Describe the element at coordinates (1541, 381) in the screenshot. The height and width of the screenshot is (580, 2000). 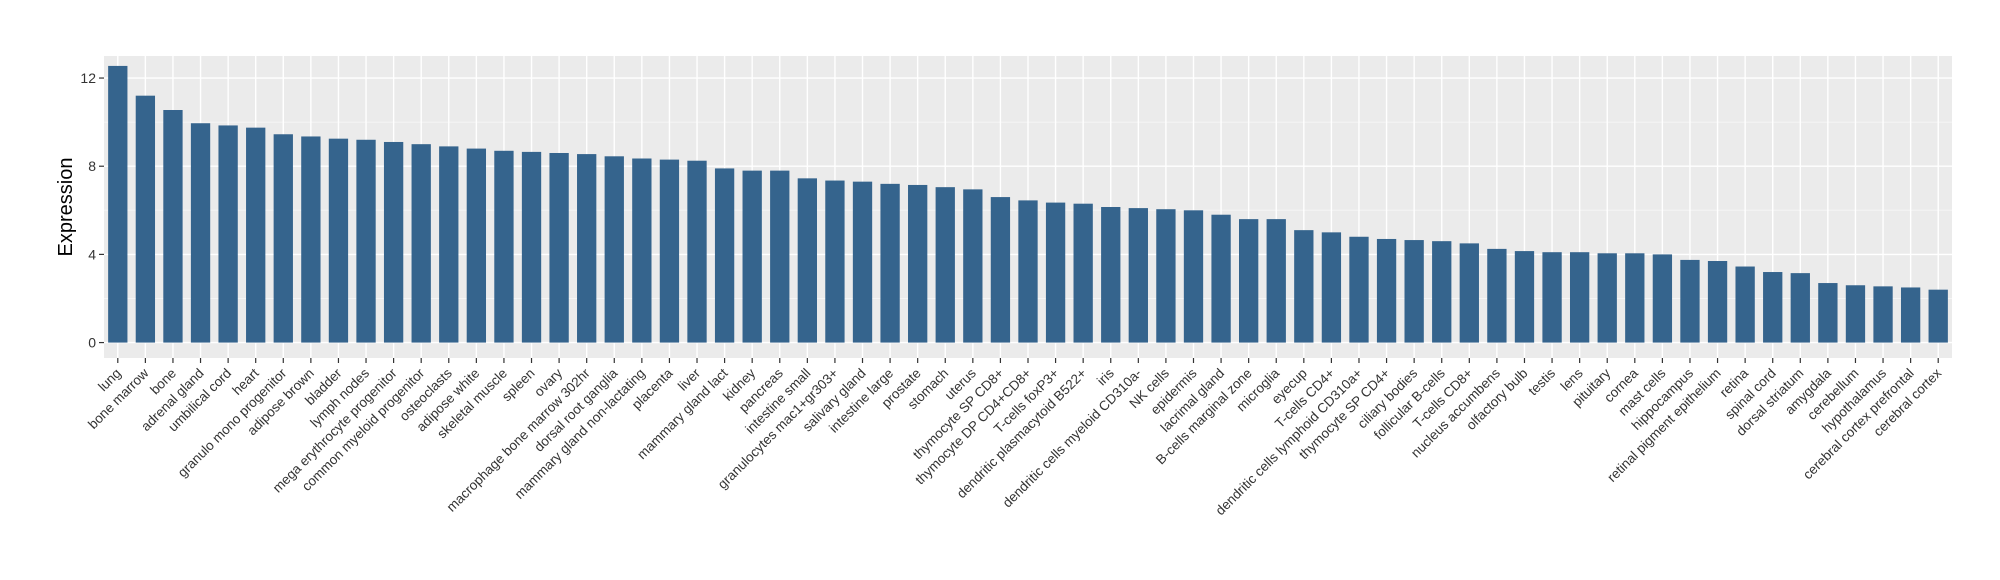
I see `x-tick-label: testis` at that location.